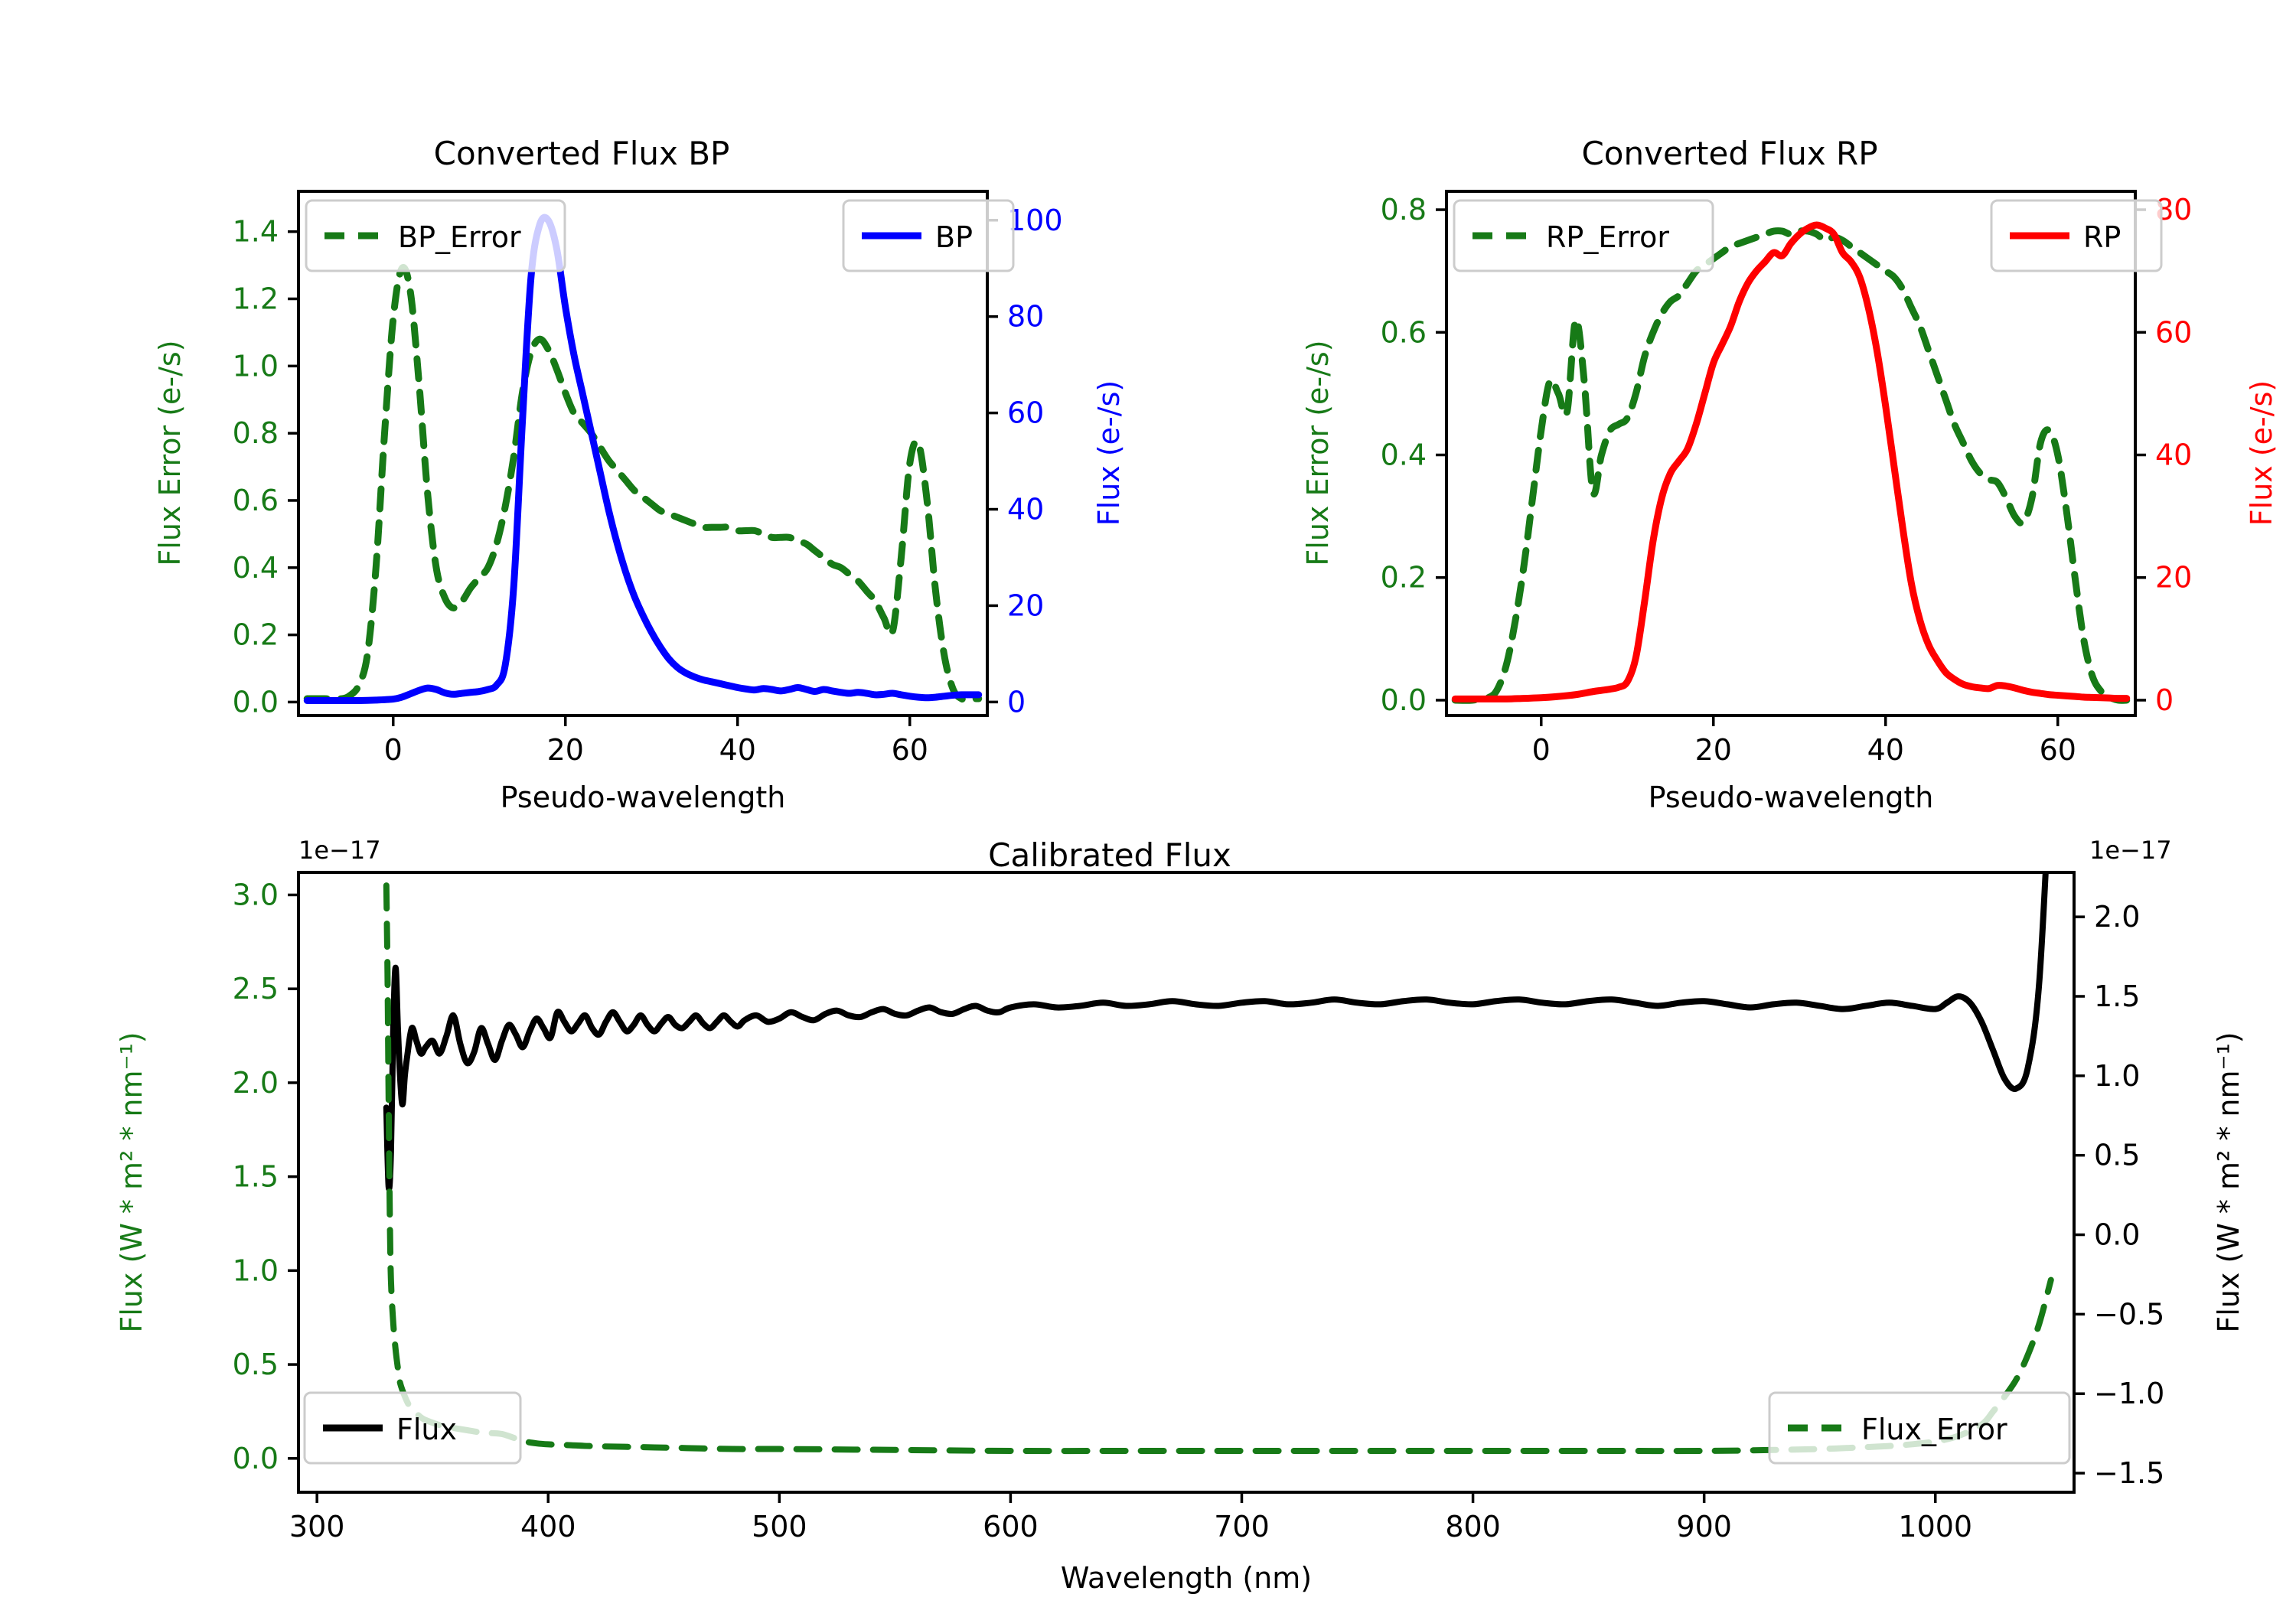 Image resolution: width=2296 pixels, height=1607 pixels. I want to click on cal-legend-right: Flux_Error, so click(1919, 1428).